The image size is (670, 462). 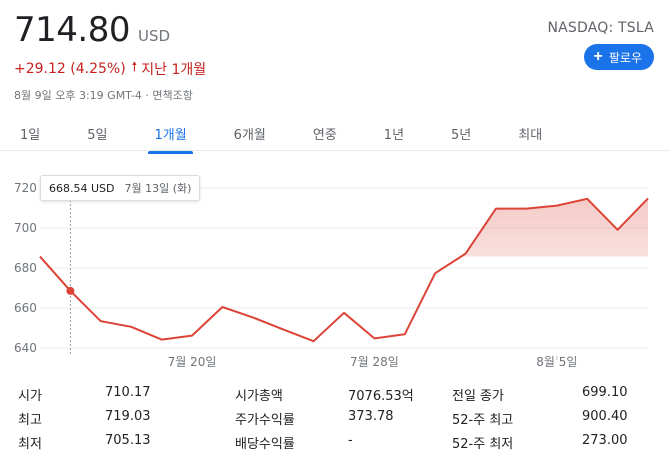 I want to click on arrow-up-icon: 🠕, so click(x=134, y=67).